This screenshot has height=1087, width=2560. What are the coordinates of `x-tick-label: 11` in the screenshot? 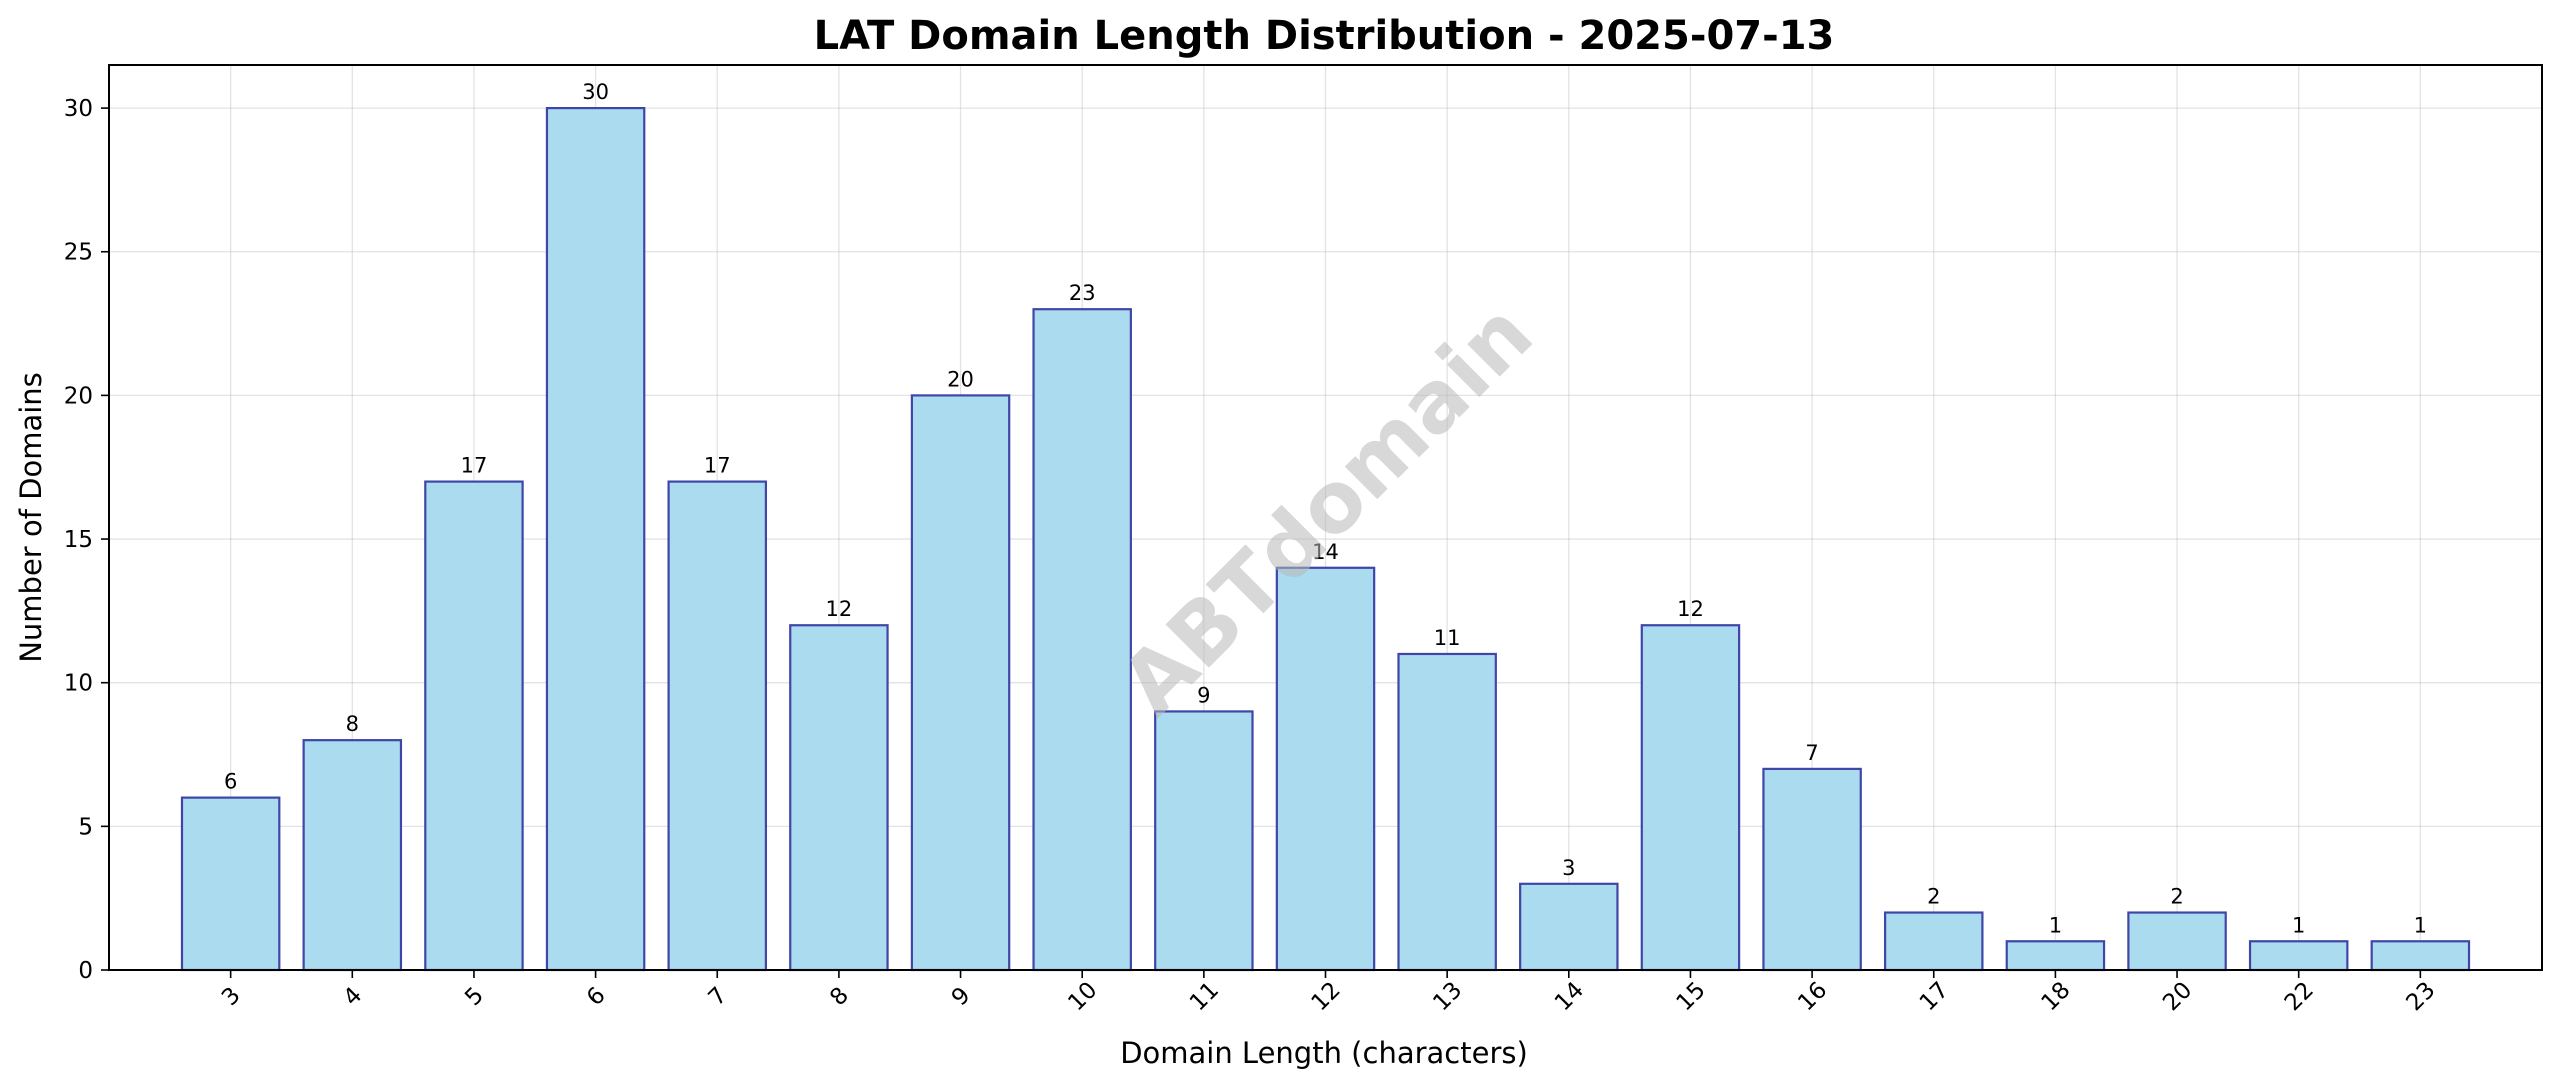 It's located at (1204, 996).